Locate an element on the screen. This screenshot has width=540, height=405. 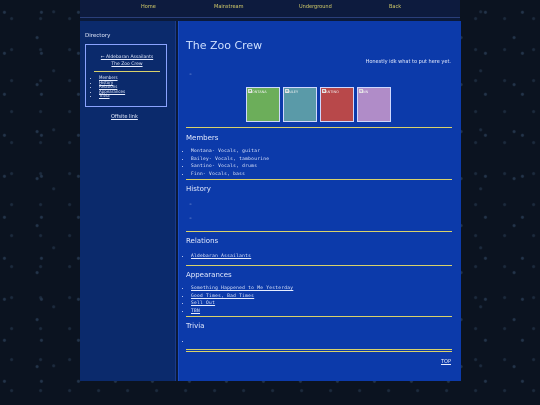
list-item: Good Times, Bad Times is located at coordinates (242, 297).